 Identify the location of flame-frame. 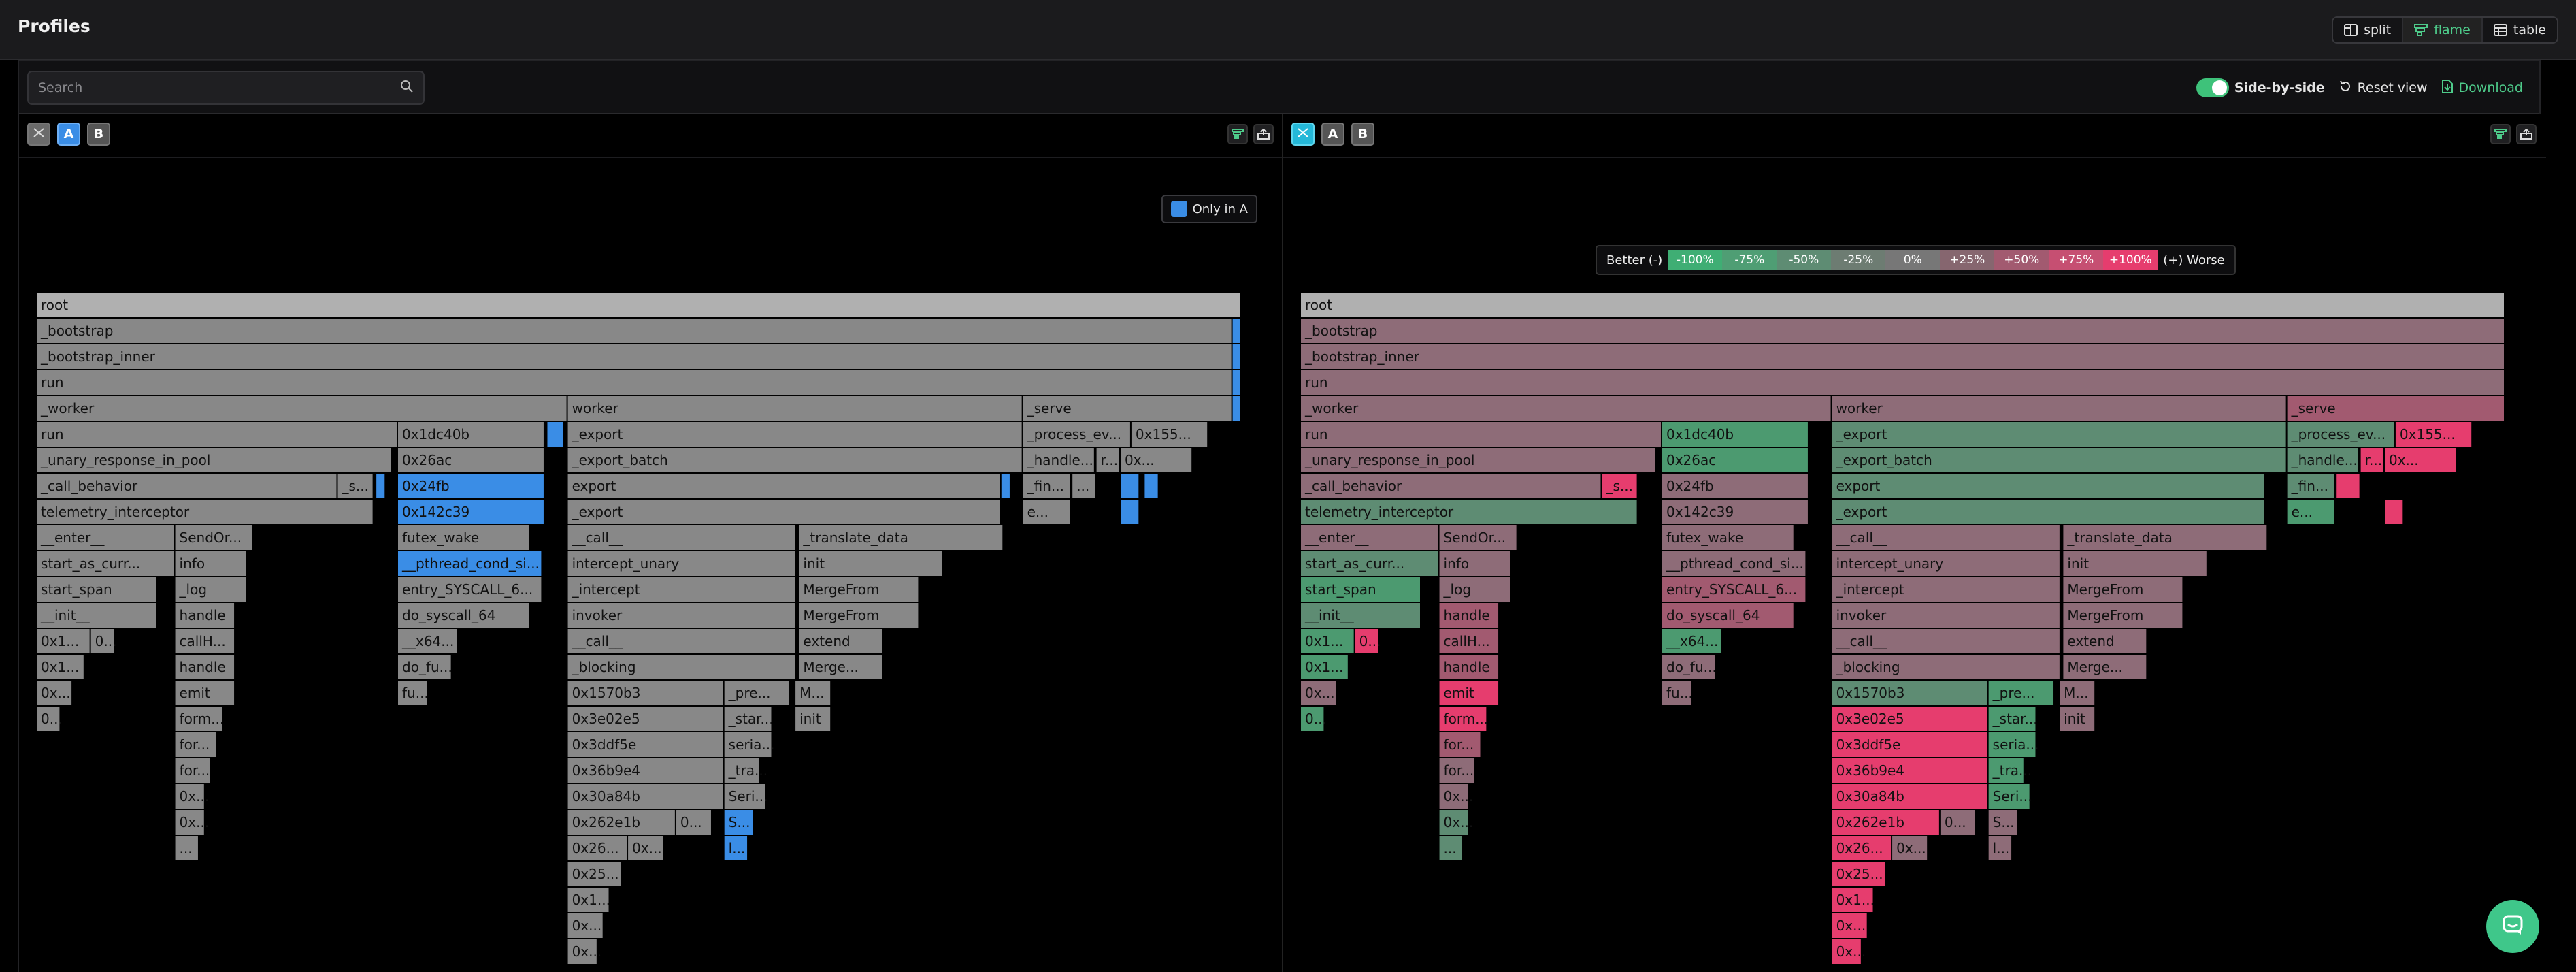
(2348, 486).